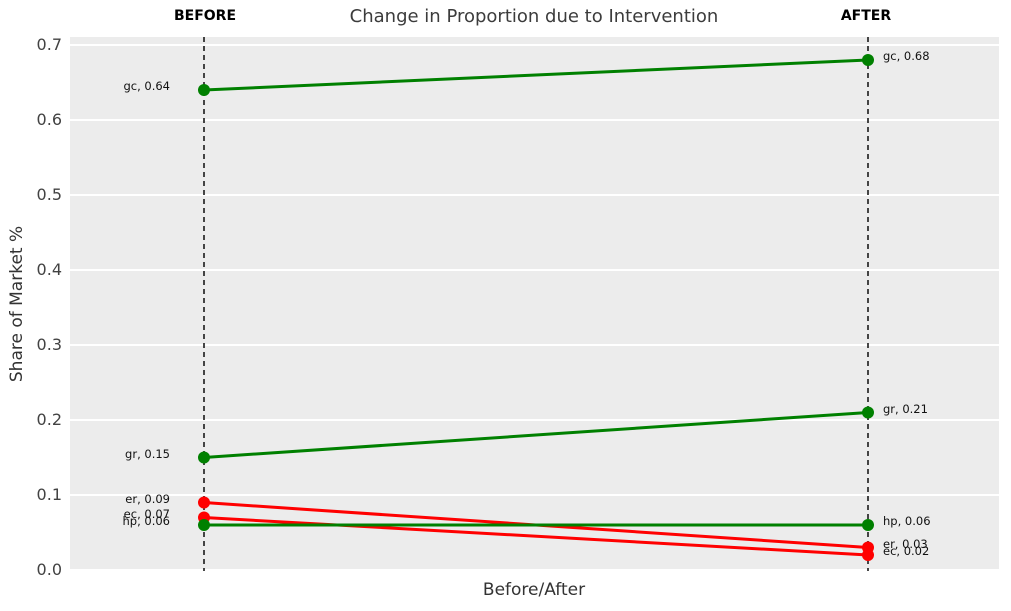  Describe the element at coordinates (49, 44) in the screenshot. I see `y-tick-label-0.7: 0.7` at that location.